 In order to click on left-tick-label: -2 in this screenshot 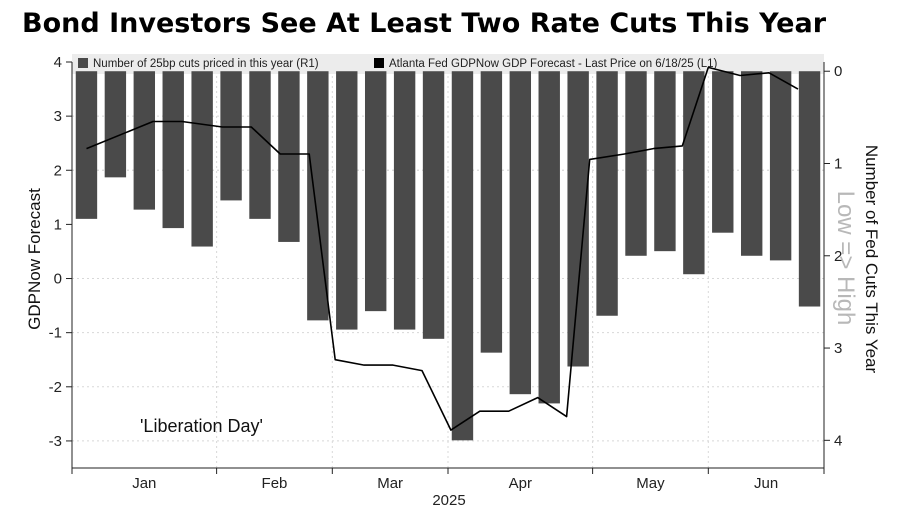, I will do `click(55, 387)`.